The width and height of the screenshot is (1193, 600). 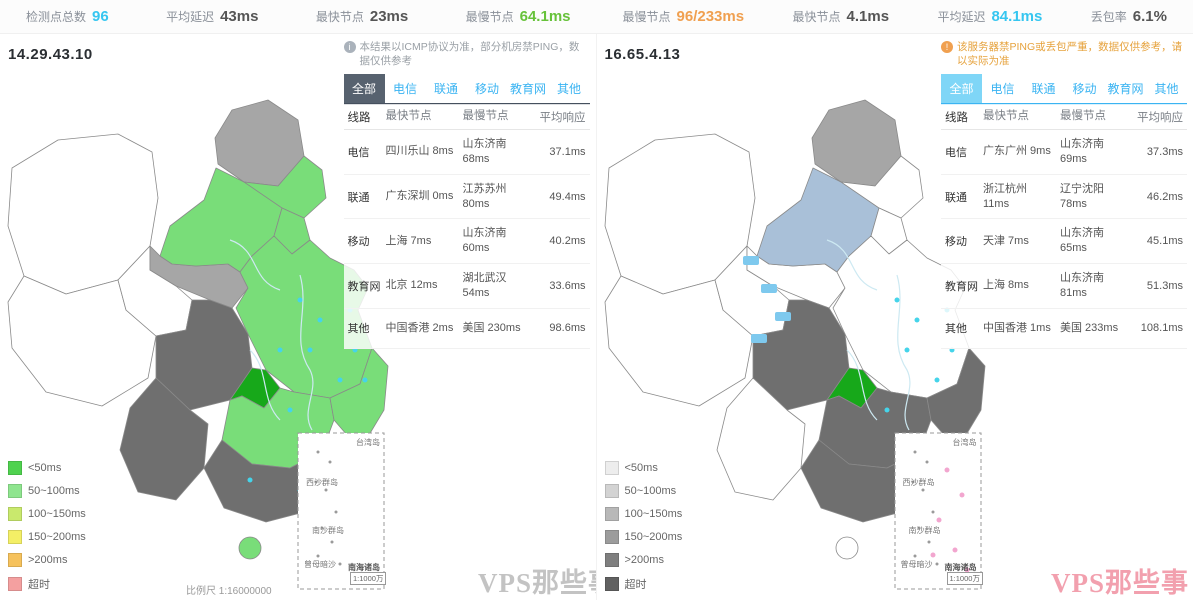 What do you see at coordinates (1005, 196) in the screenshot?
I see `cell-fastest: 浙江杭州 11ms` at bounding box center [1005, 196].